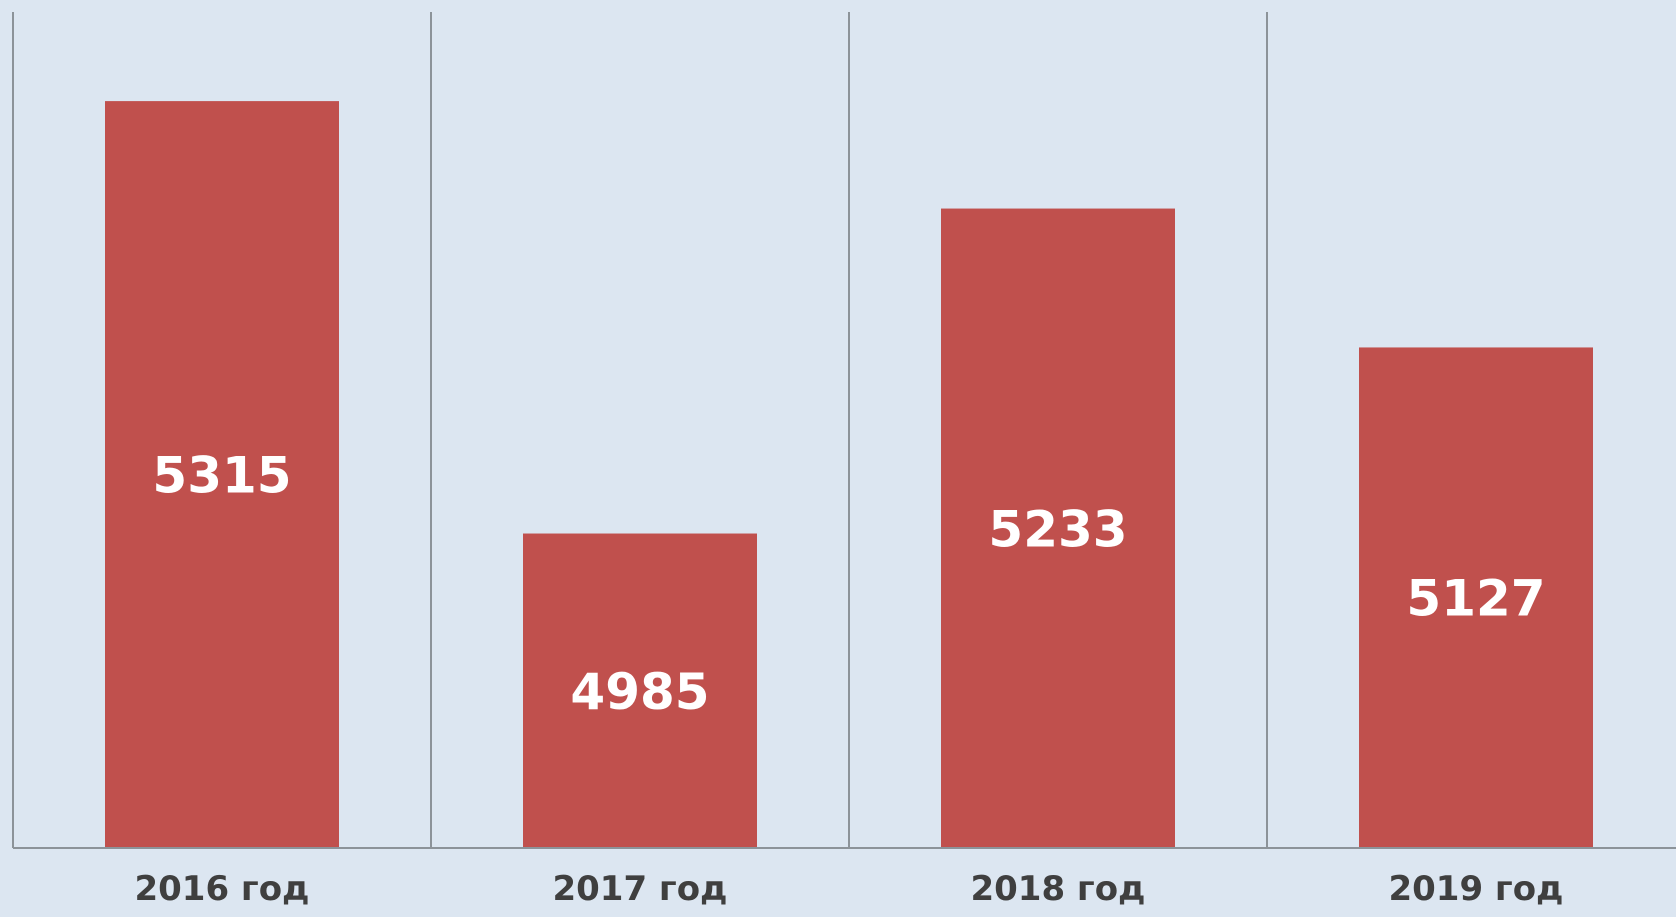 The width and height of the screenshot is (1676, 917). What do you see at coordinates (1057, 889) in the screenshot?
I see `category-label: 2018 год` at bounding box center [1057, 889].